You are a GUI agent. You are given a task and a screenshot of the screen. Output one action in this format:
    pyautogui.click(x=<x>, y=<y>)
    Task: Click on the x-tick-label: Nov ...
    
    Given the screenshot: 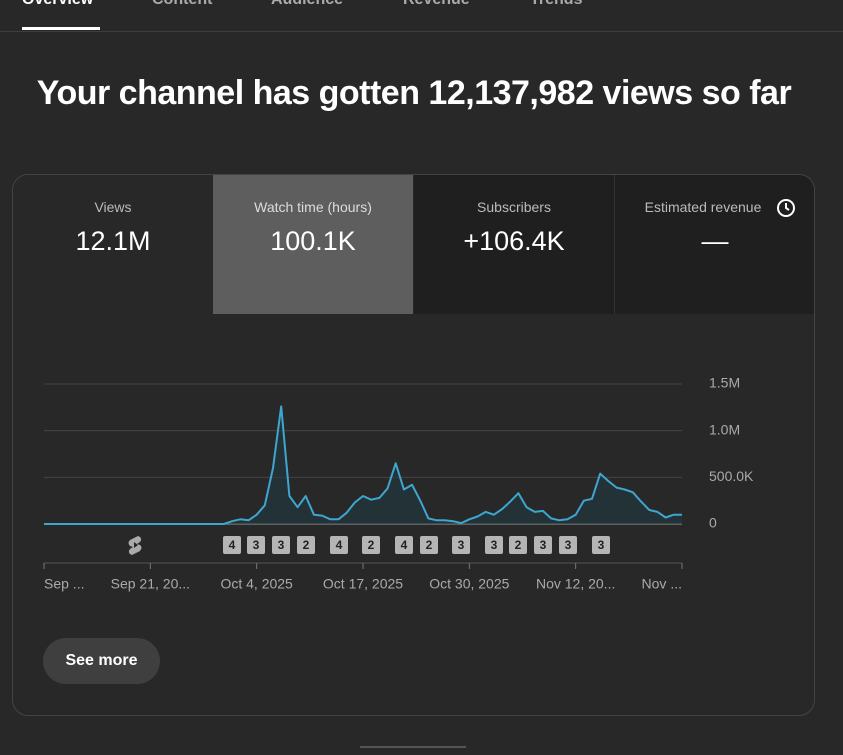 What is the action you would take?
    pyautogui.click(x=662, y=584)
    